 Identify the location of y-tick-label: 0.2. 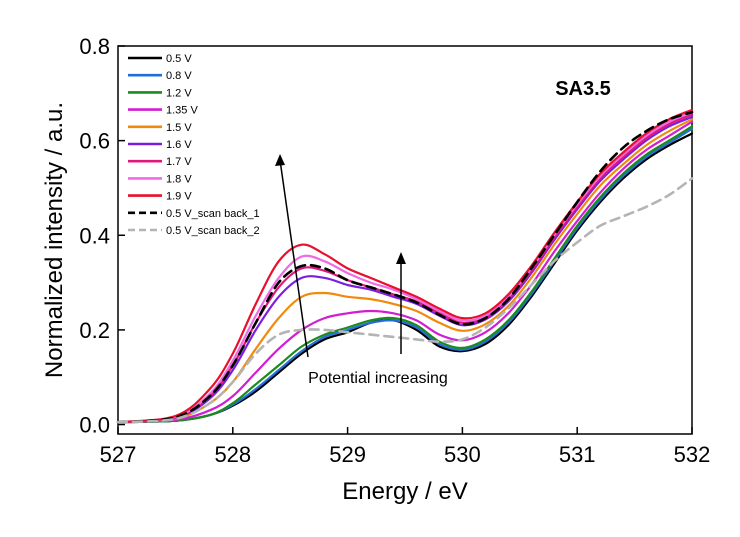
(94, 330).